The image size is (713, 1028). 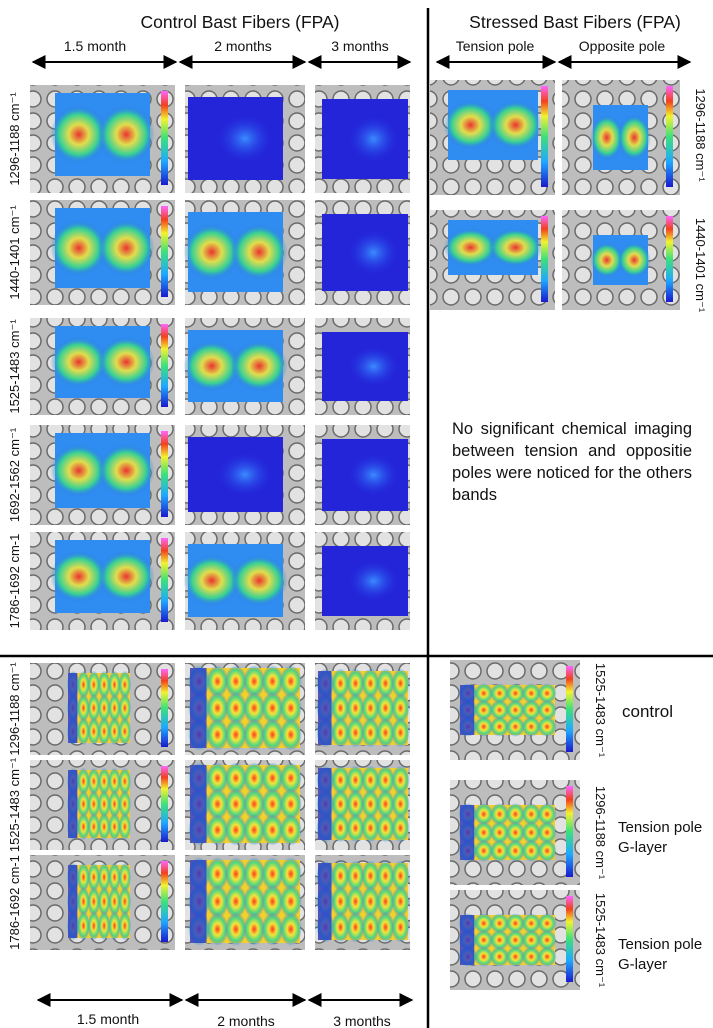 What do you see at coordinates (246, 1020) in the screenshot?
I see `column-label: 2 months` at bounding box center [246, 1020].